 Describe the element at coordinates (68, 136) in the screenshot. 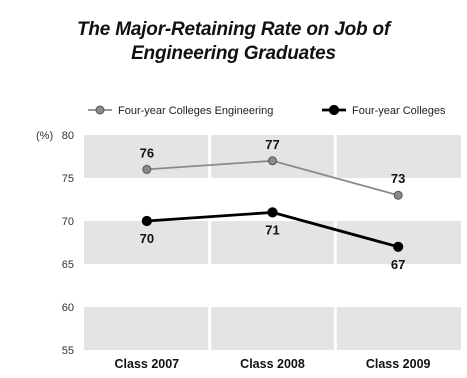

I see `y-tick-label: 80` at that location.